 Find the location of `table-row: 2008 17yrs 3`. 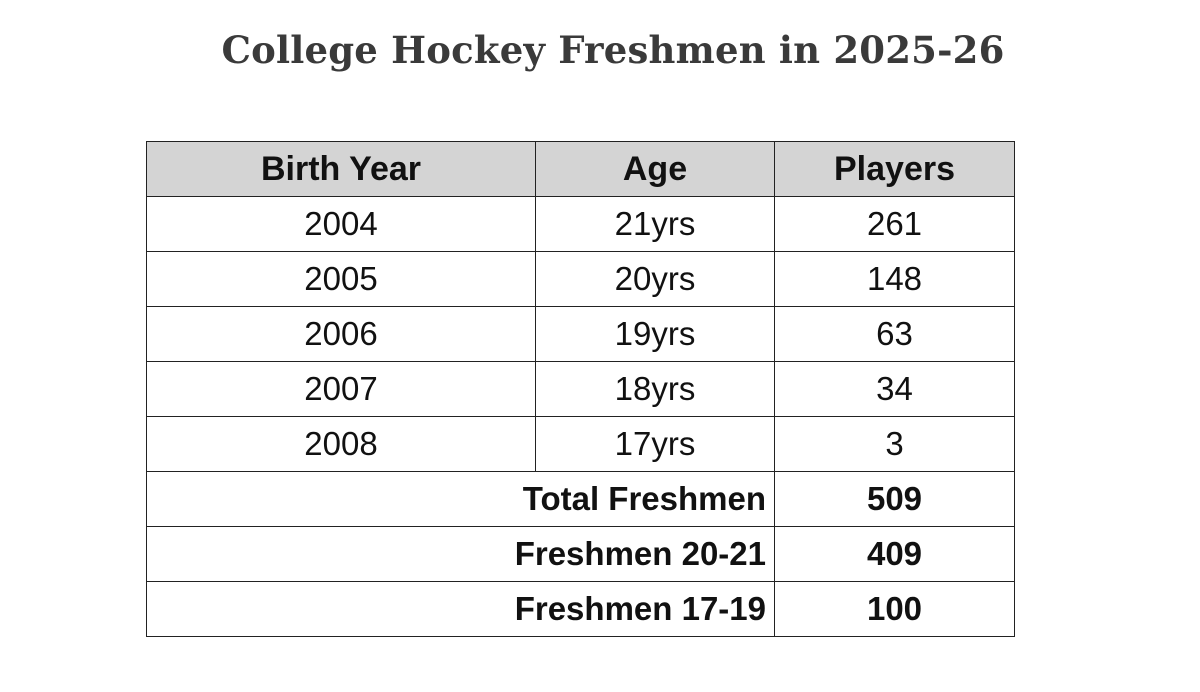

table-row: 2008 17yrs 3 is located at coordinates (580, 444).